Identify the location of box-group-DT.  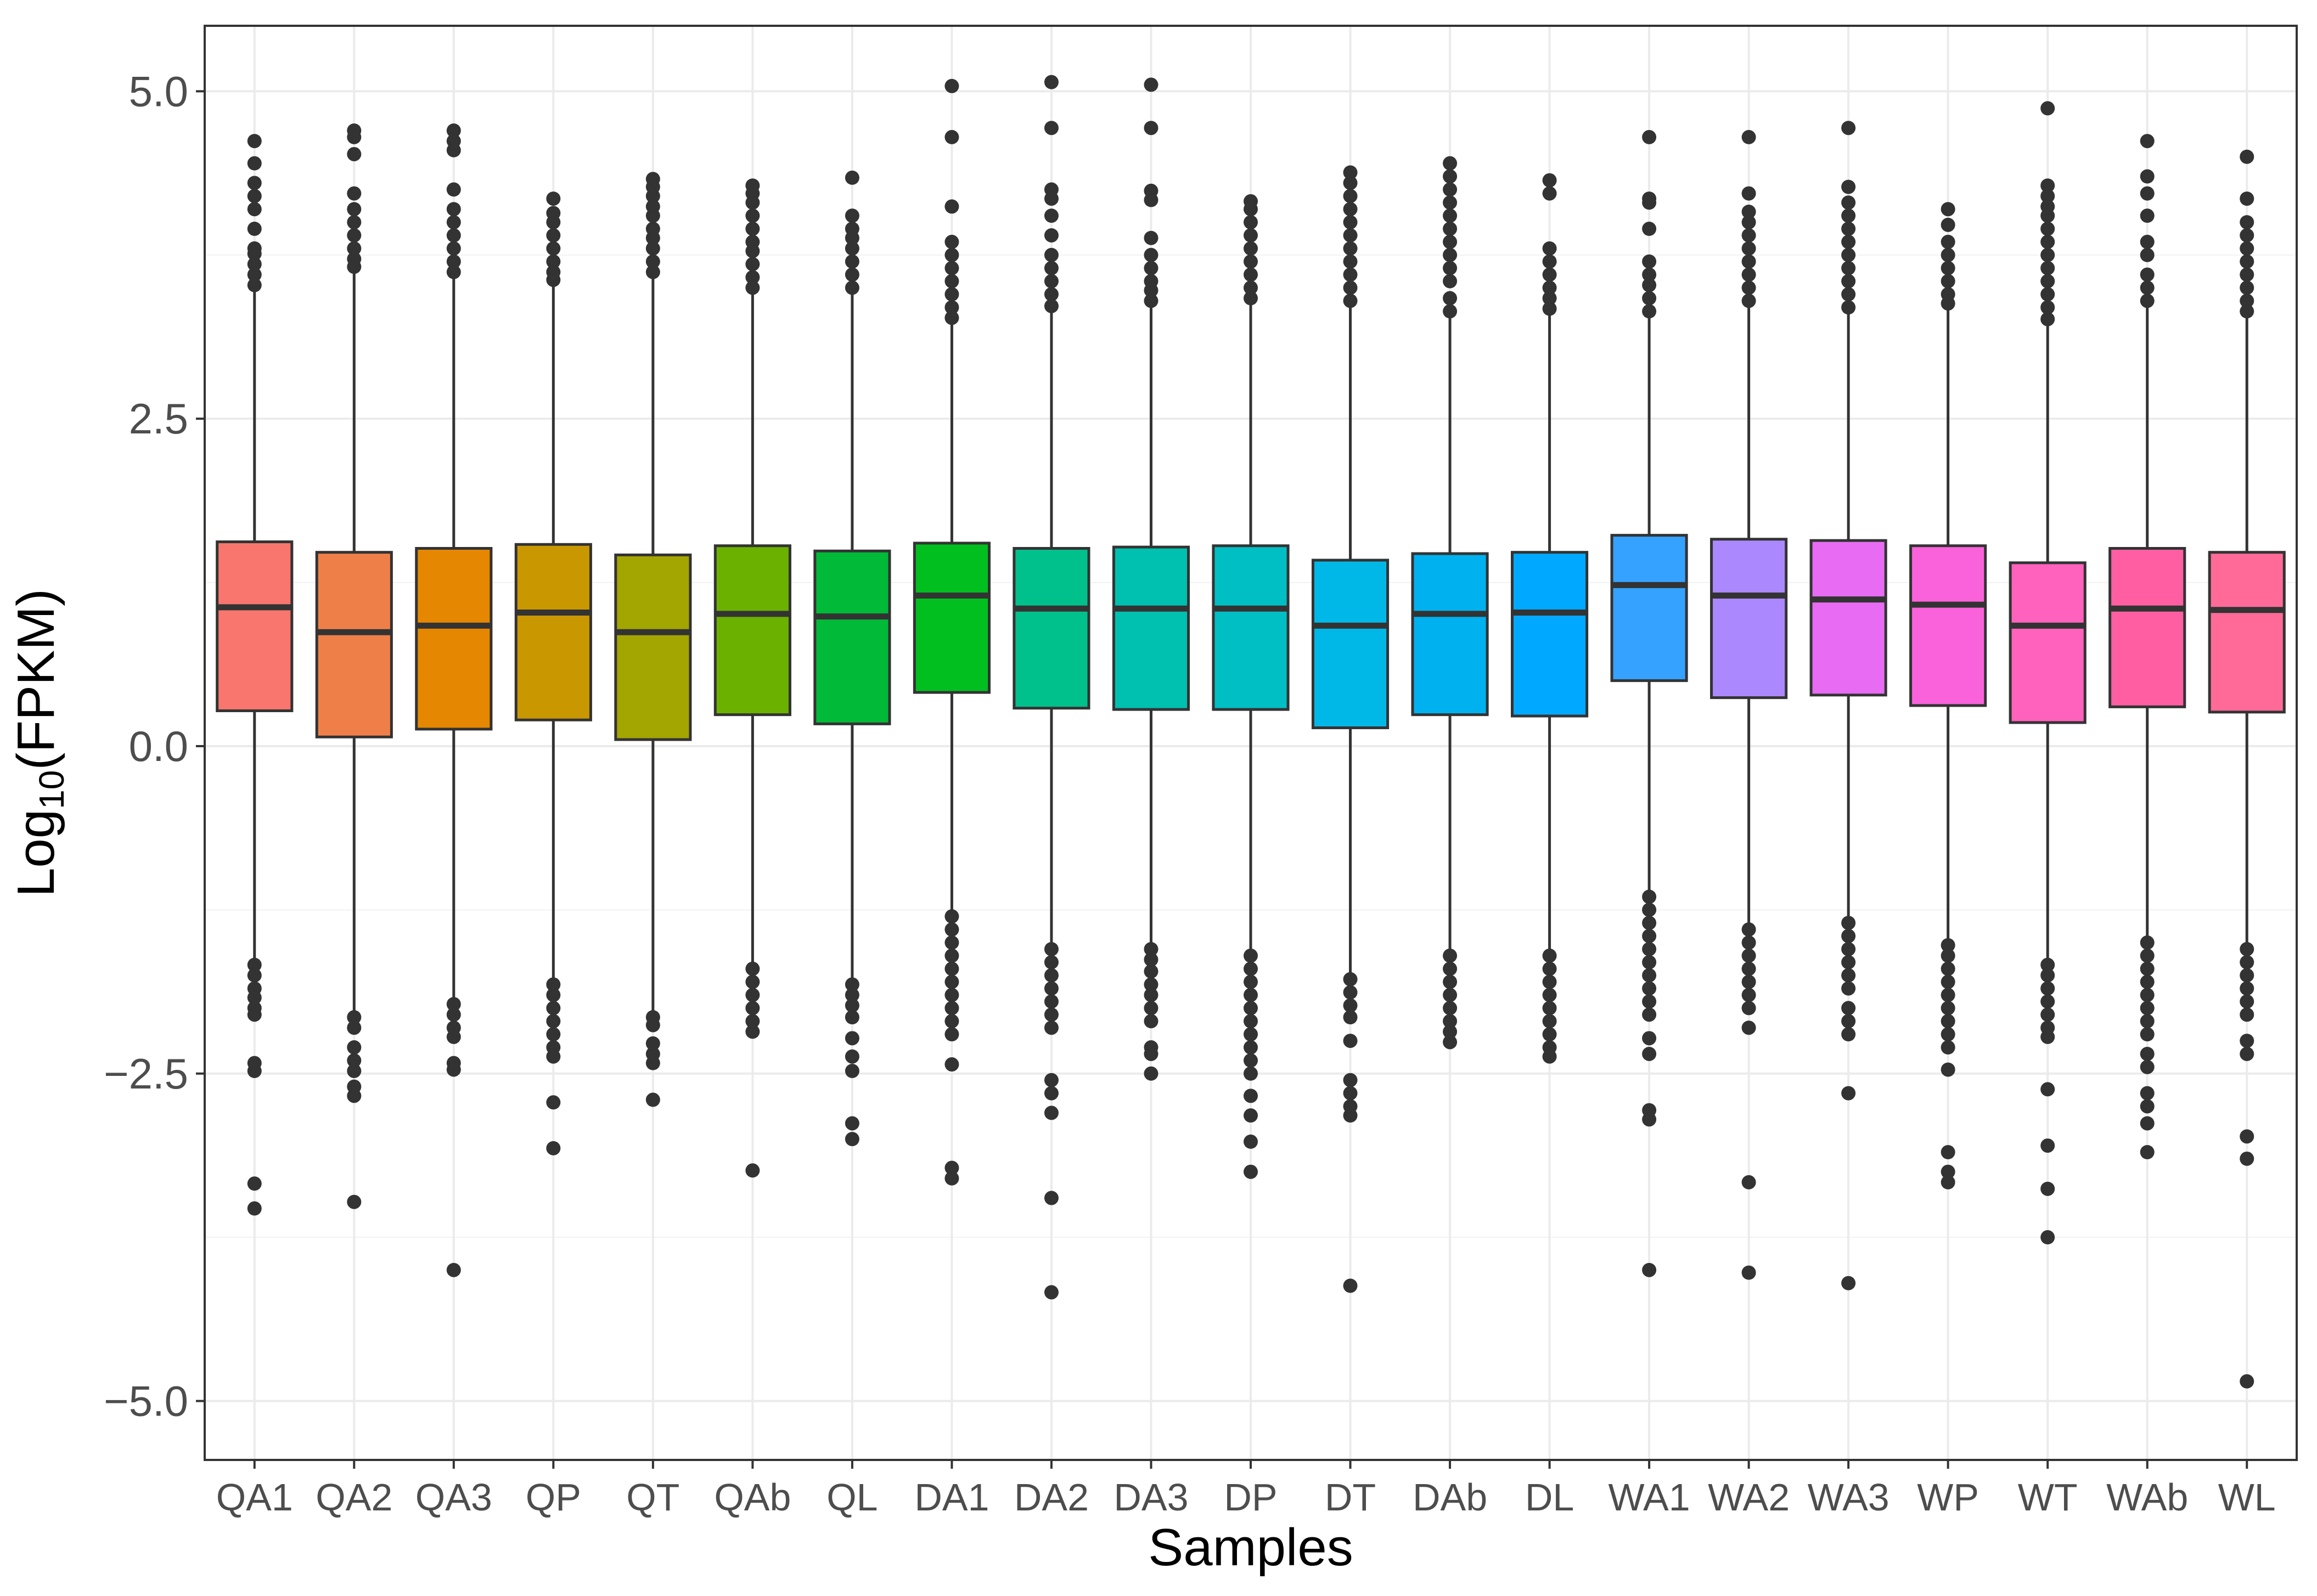
(1350, 729).